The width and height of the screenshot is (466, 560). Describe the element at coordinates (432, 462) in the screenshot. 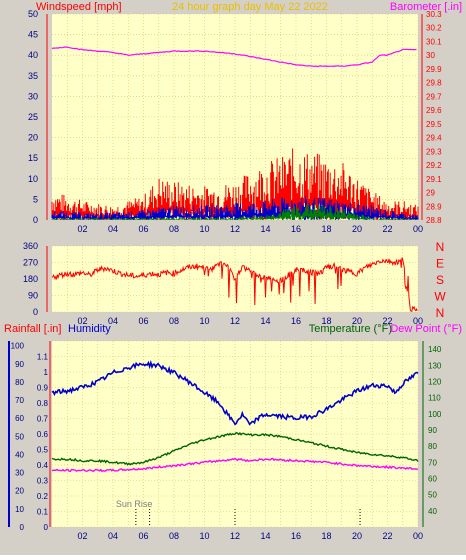

I see `temperature-ytick-label: 70` at that location.